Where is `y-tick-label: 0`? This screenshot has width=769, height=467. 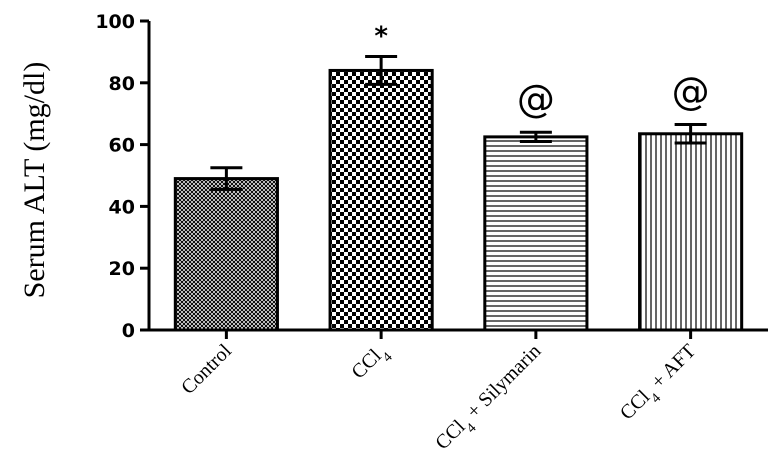
y-tick-label: 0 is located at coordinates (128, 331).